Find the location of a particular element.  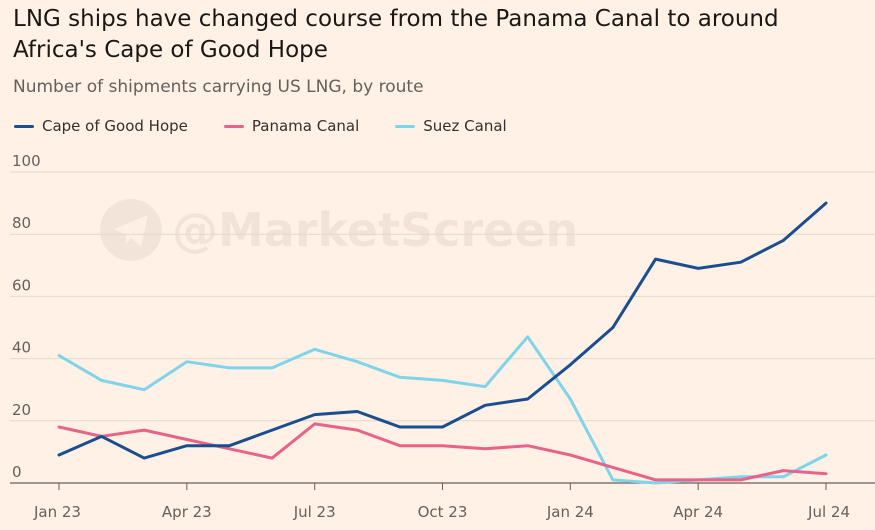

y-tick-label-20: 20 is located at coordinates (21, 410).